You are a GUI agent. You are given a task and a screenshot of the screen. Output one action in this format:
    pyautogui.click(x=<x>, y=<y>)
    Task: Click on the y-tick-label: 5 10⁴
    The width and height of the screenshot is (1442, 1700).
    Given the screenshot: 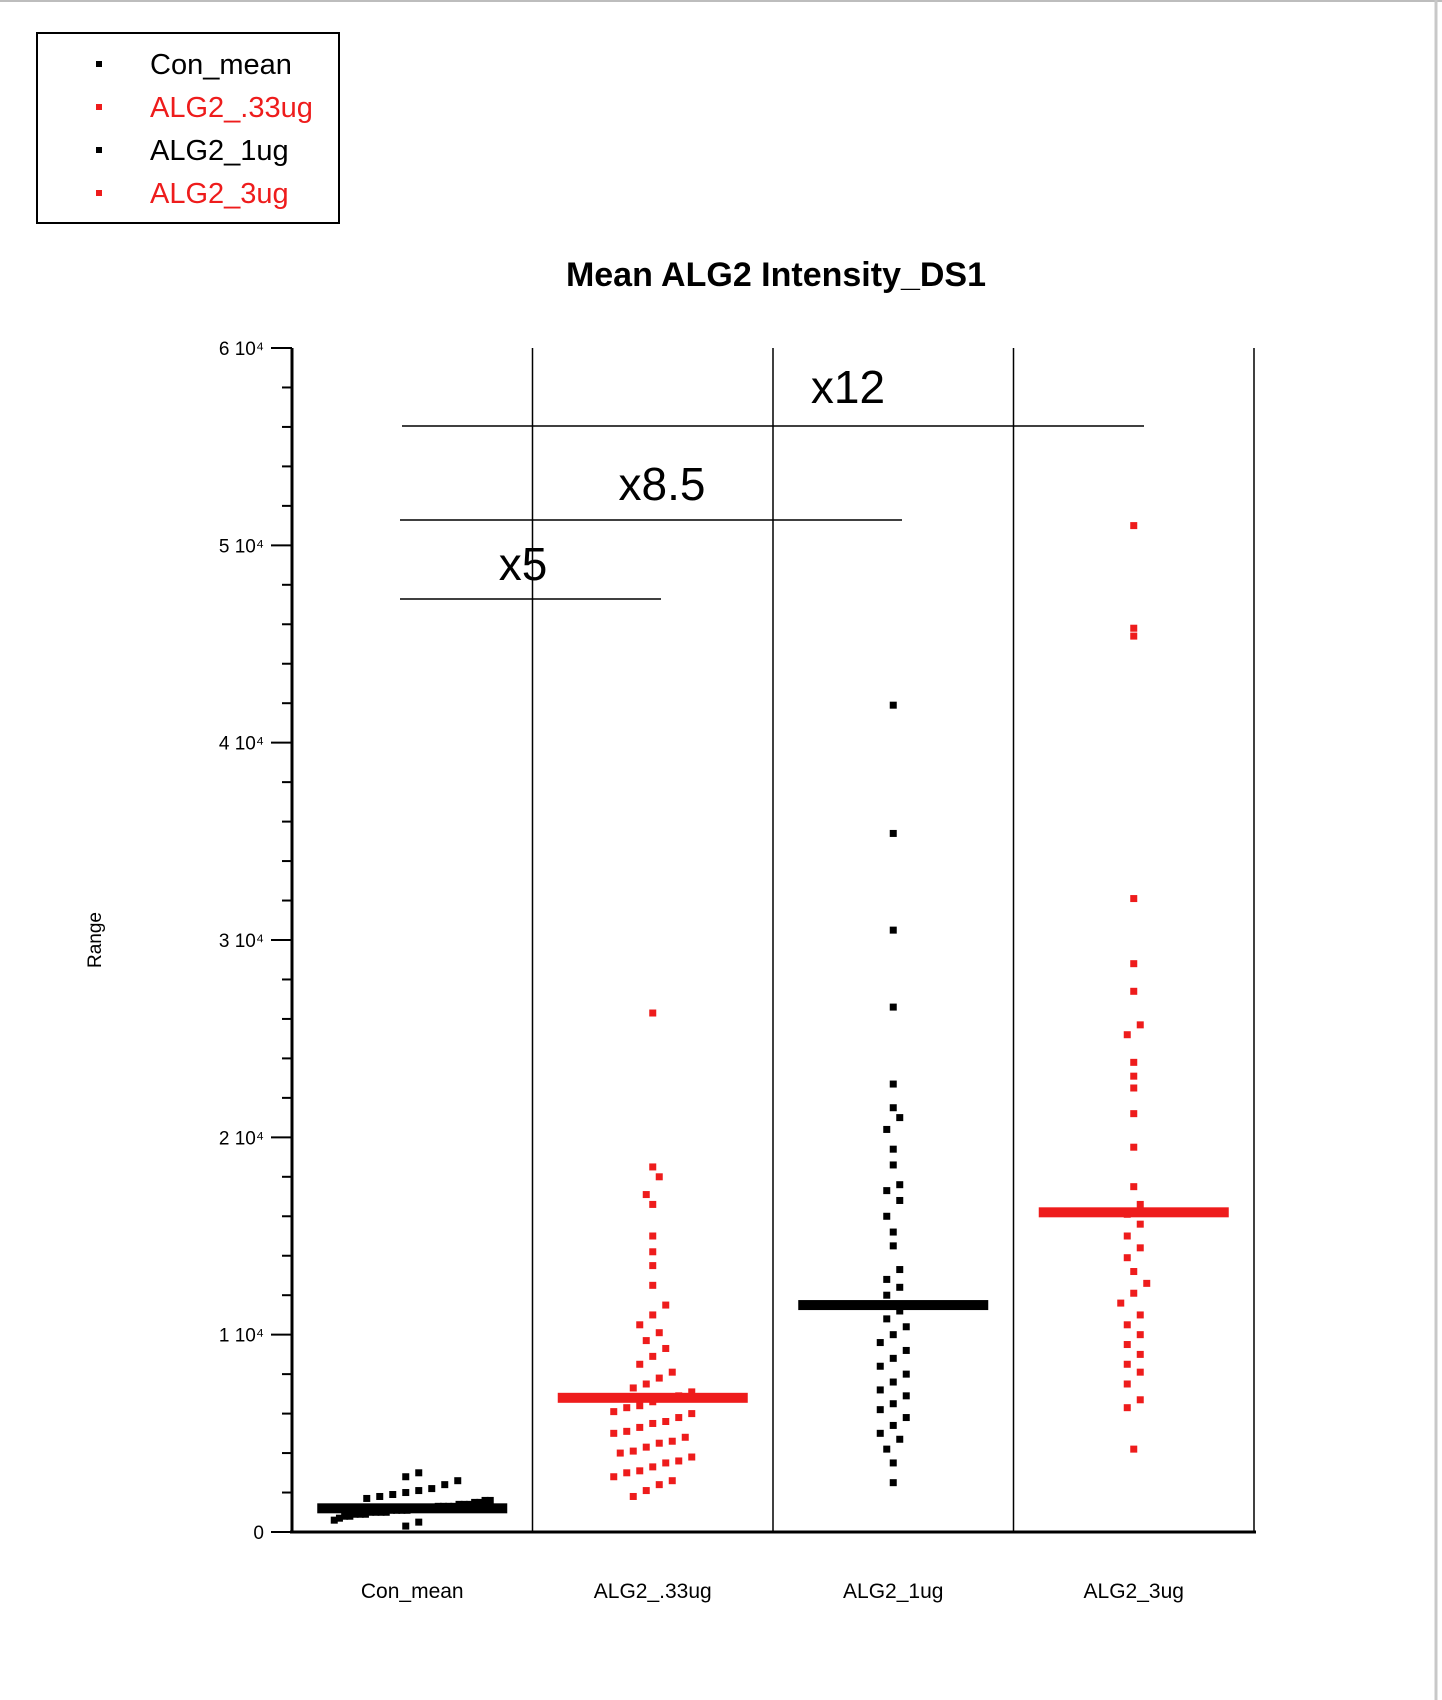 What is the action you would take?
    pyautogui.click(x=241, y=546)
    